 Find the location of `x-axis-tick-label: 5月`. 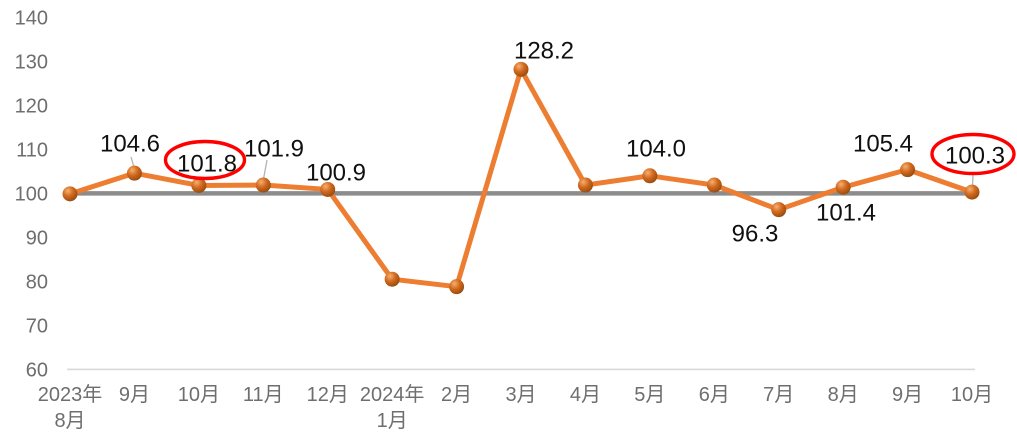

x-axis-tick-label: 5月 is located at coordinates (649, 395).